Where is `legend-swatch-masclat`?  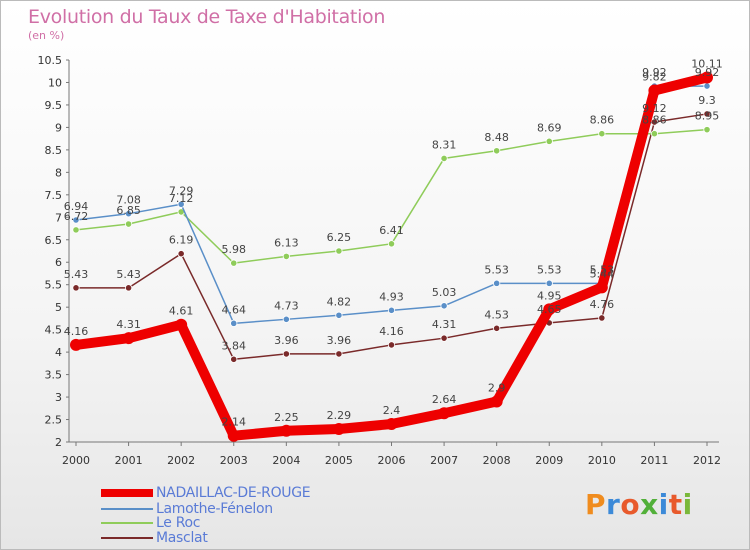
legend-swatch-masclat is located at coordinates (127, 538).